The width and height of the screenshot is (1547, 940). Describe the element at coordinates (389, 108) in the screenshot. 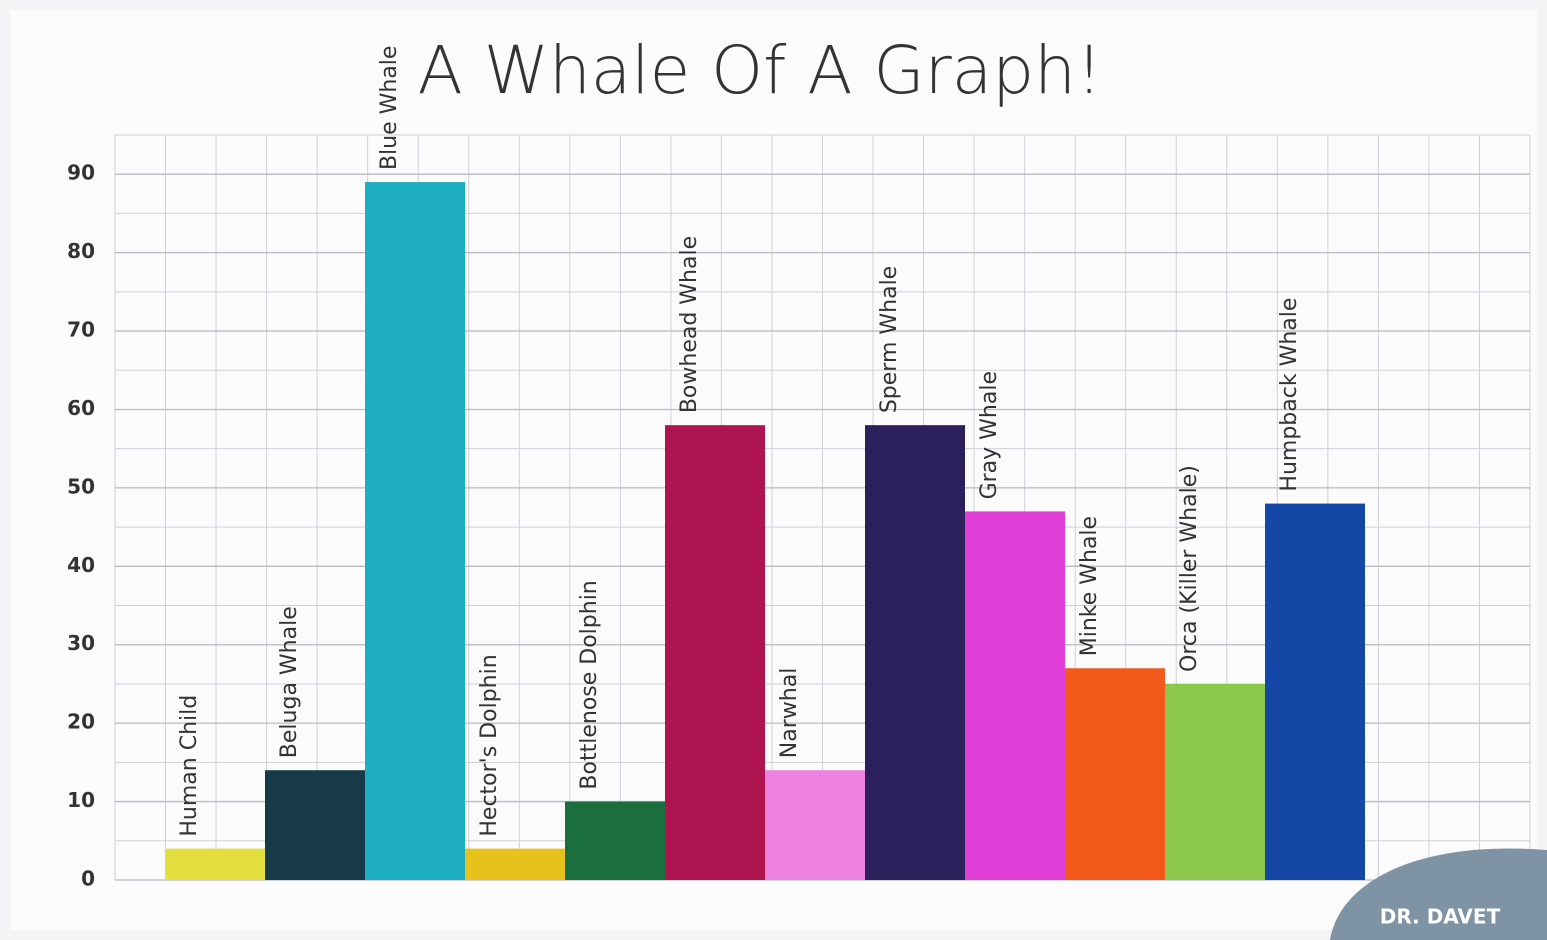

I see `bar-label: Blue Whale` at that location.